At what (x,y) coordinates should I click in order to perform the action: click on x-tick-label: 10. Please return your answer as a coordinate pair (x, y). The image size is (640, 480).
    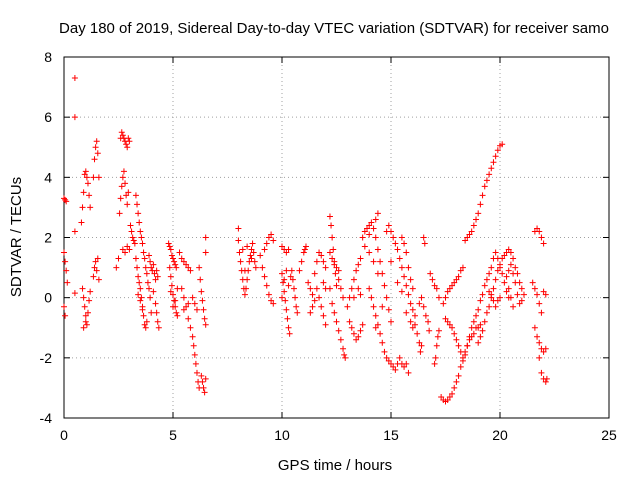
    Looking at the image, I should click on (282, 435).